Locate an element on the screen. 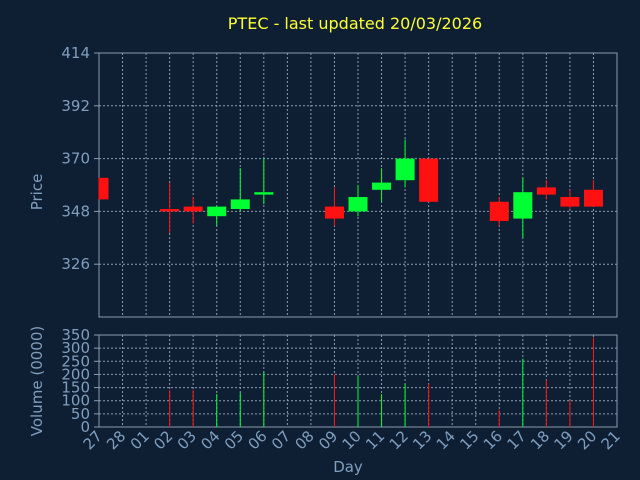 The height and width of the screenshot is (480, 640). price-tick-label: 392 is located at coordinates (75, 106).